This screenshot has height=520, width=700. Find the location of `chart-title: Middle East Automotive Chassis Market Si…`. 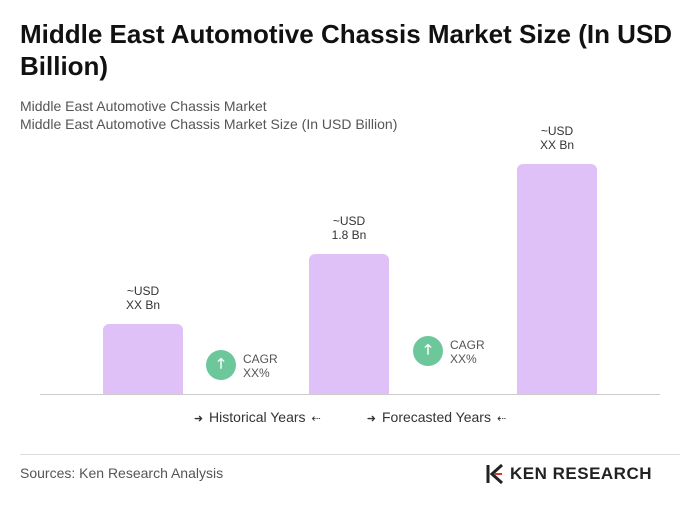

chart-title: Middle East Automotive Chassis Market Si… is located at coordinates (346, 50).